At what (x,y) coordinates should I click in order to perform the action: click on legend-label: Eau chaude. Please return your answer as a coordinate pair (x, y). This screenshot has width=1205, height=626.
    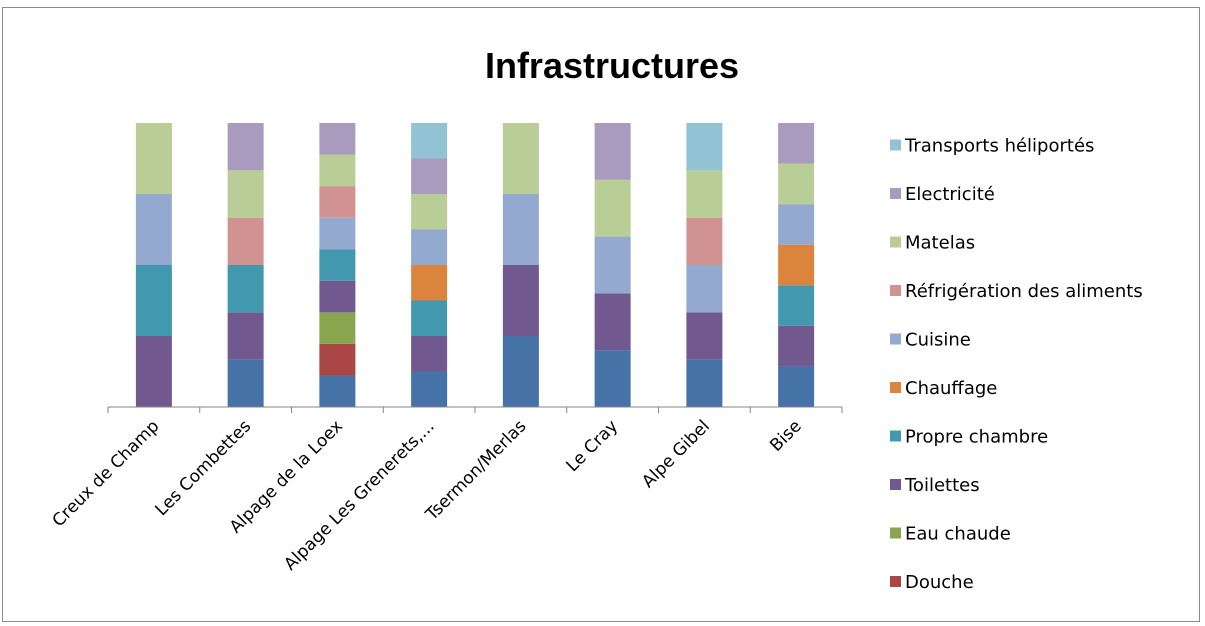
    Looking at the image, I should click on (958, 534).